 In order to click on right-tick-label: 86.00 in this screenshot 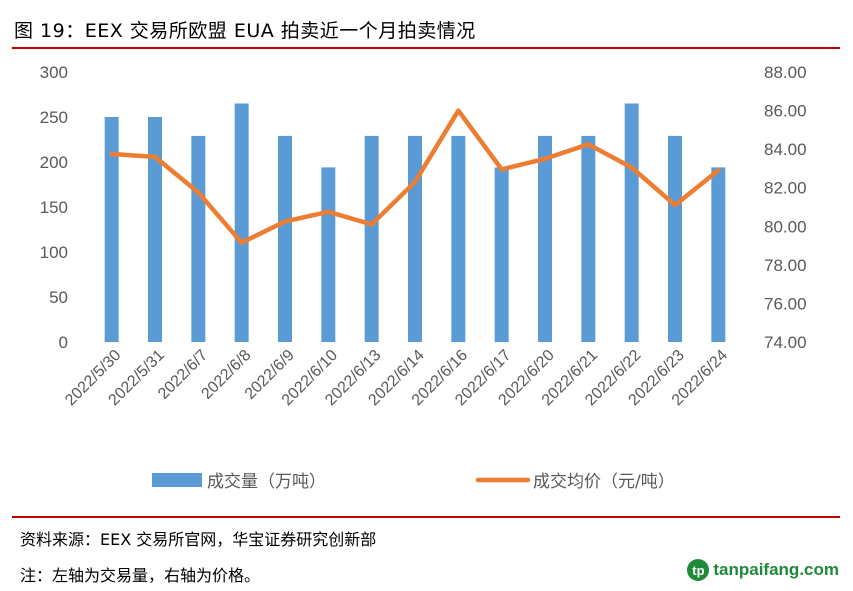, I will do `click(785, 111)`.